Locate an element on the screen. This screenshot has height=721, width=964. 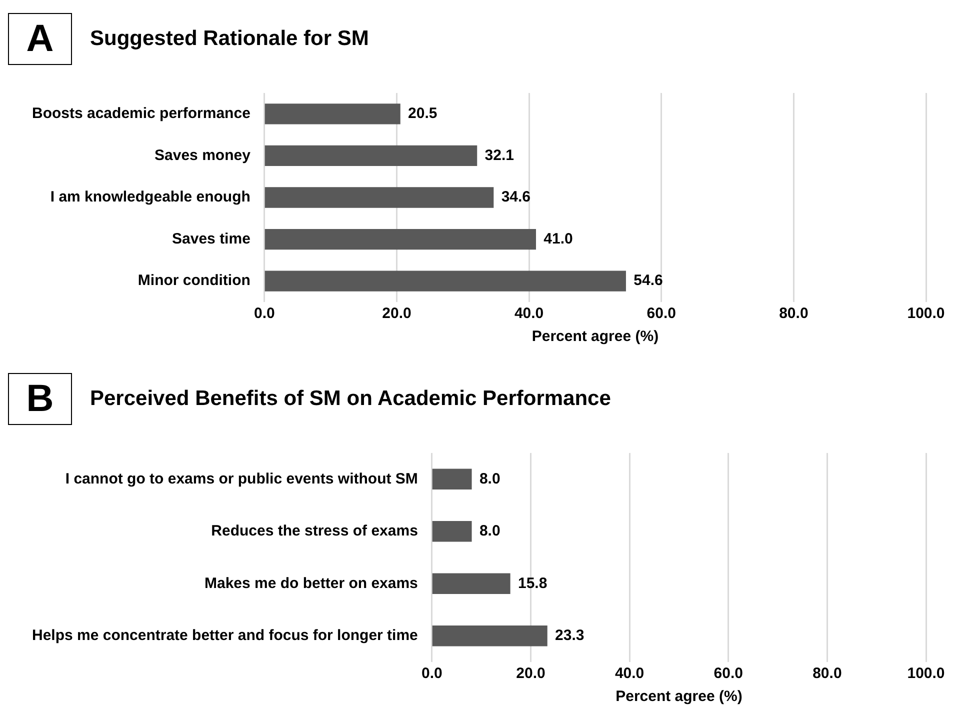
y-tick-label: Saves time is located at coordinates (211, 239).